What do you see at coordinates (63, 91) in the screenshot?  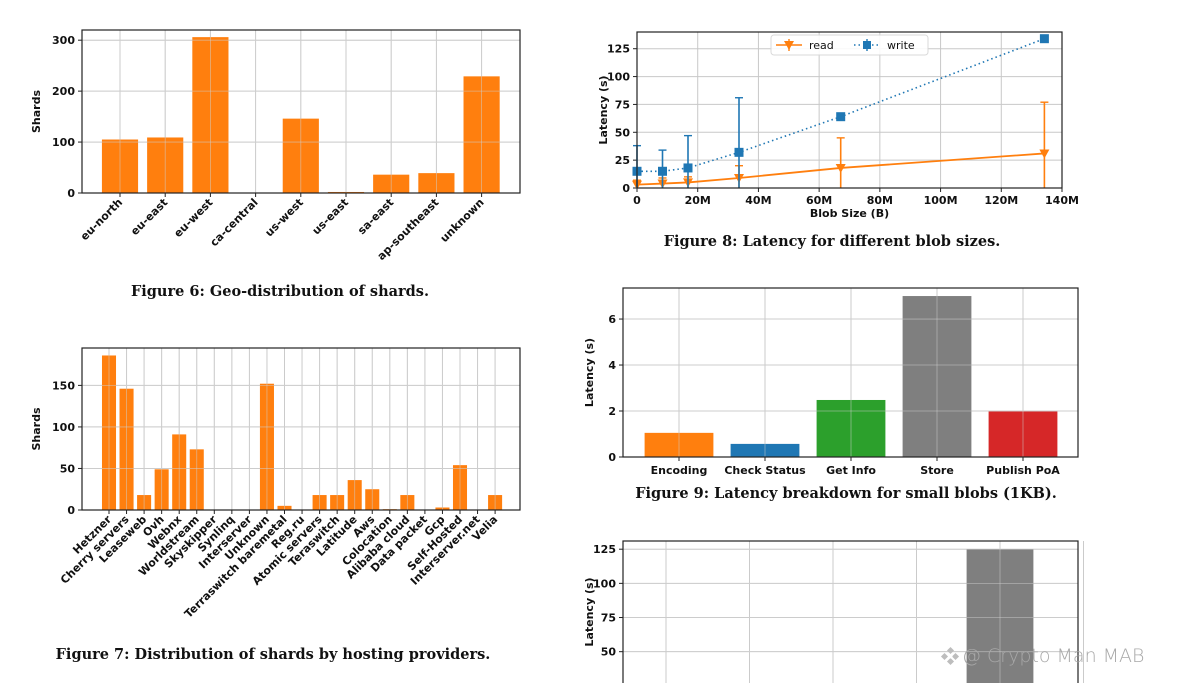 I see `ytick-label: 200` at bounding box center [63, 91].